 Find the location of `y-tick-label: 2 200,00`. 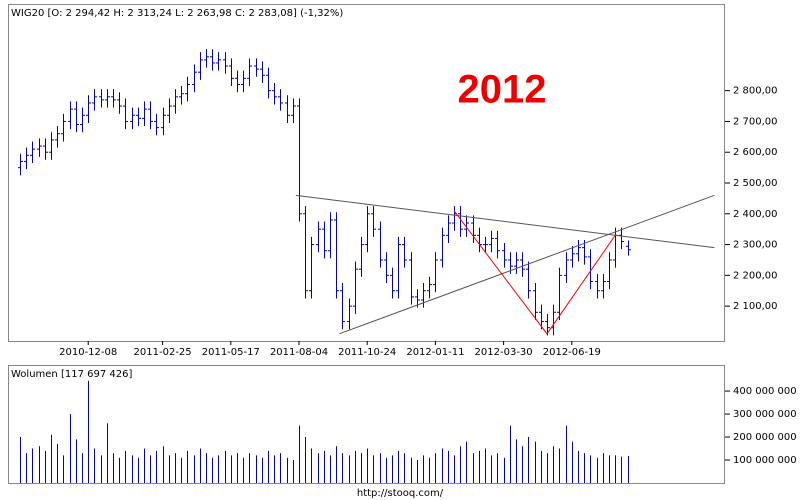

y-tick-label: 2 200,00 is located at coordinates (755, 275).